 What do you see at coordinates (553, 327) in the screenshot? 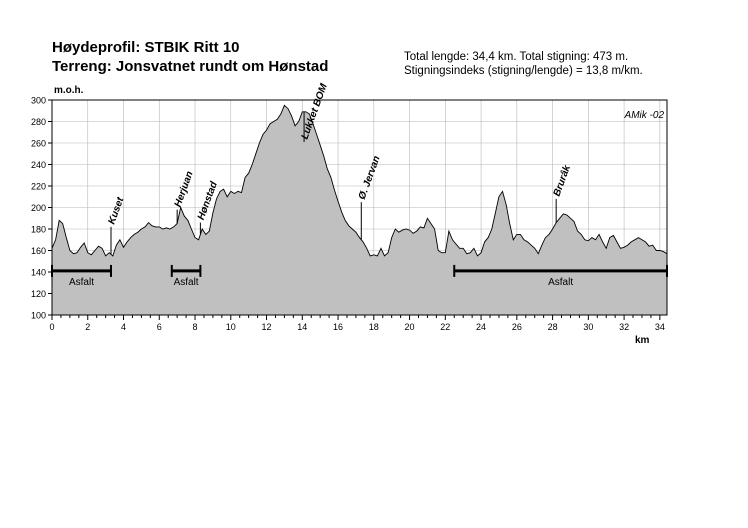
I see `x-tick-label: 28` at bounding box center [553, 327].